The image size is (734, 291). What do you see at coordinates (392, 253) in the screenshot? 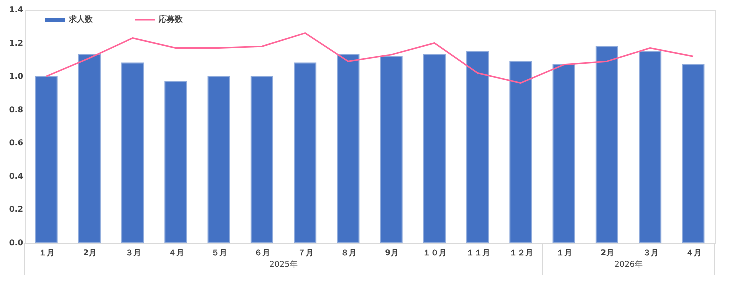
I see `x-tick-label: 9月` at bounding box center [392, 253].